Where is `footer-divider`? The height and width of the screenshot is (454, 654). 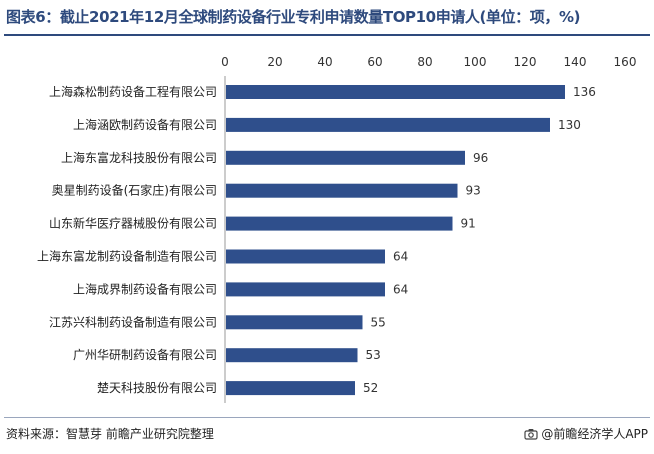 footer-divider is located at coordinates (327, 417).